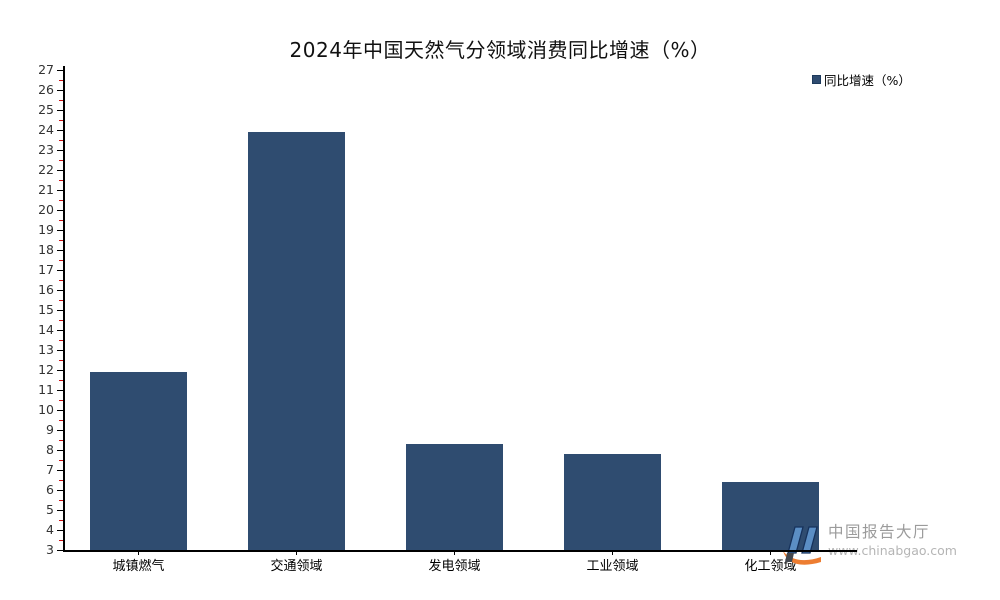  I want to click on y-axis-tick-label: 15, so click(46, 309).